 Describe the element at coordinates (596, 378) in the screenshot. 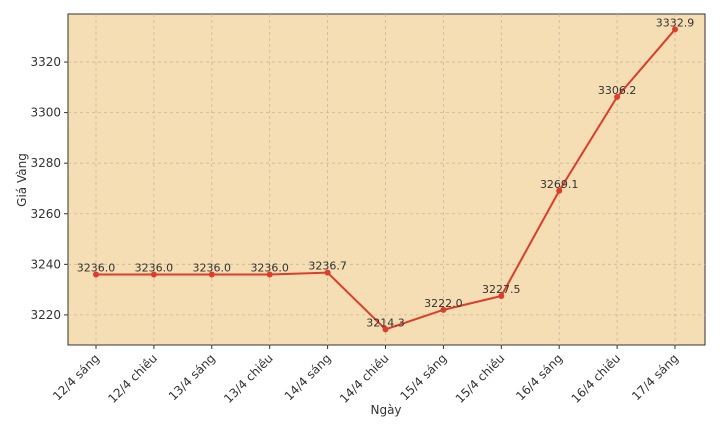

I see `x-tick-label: 16/4 chiều` at that location.